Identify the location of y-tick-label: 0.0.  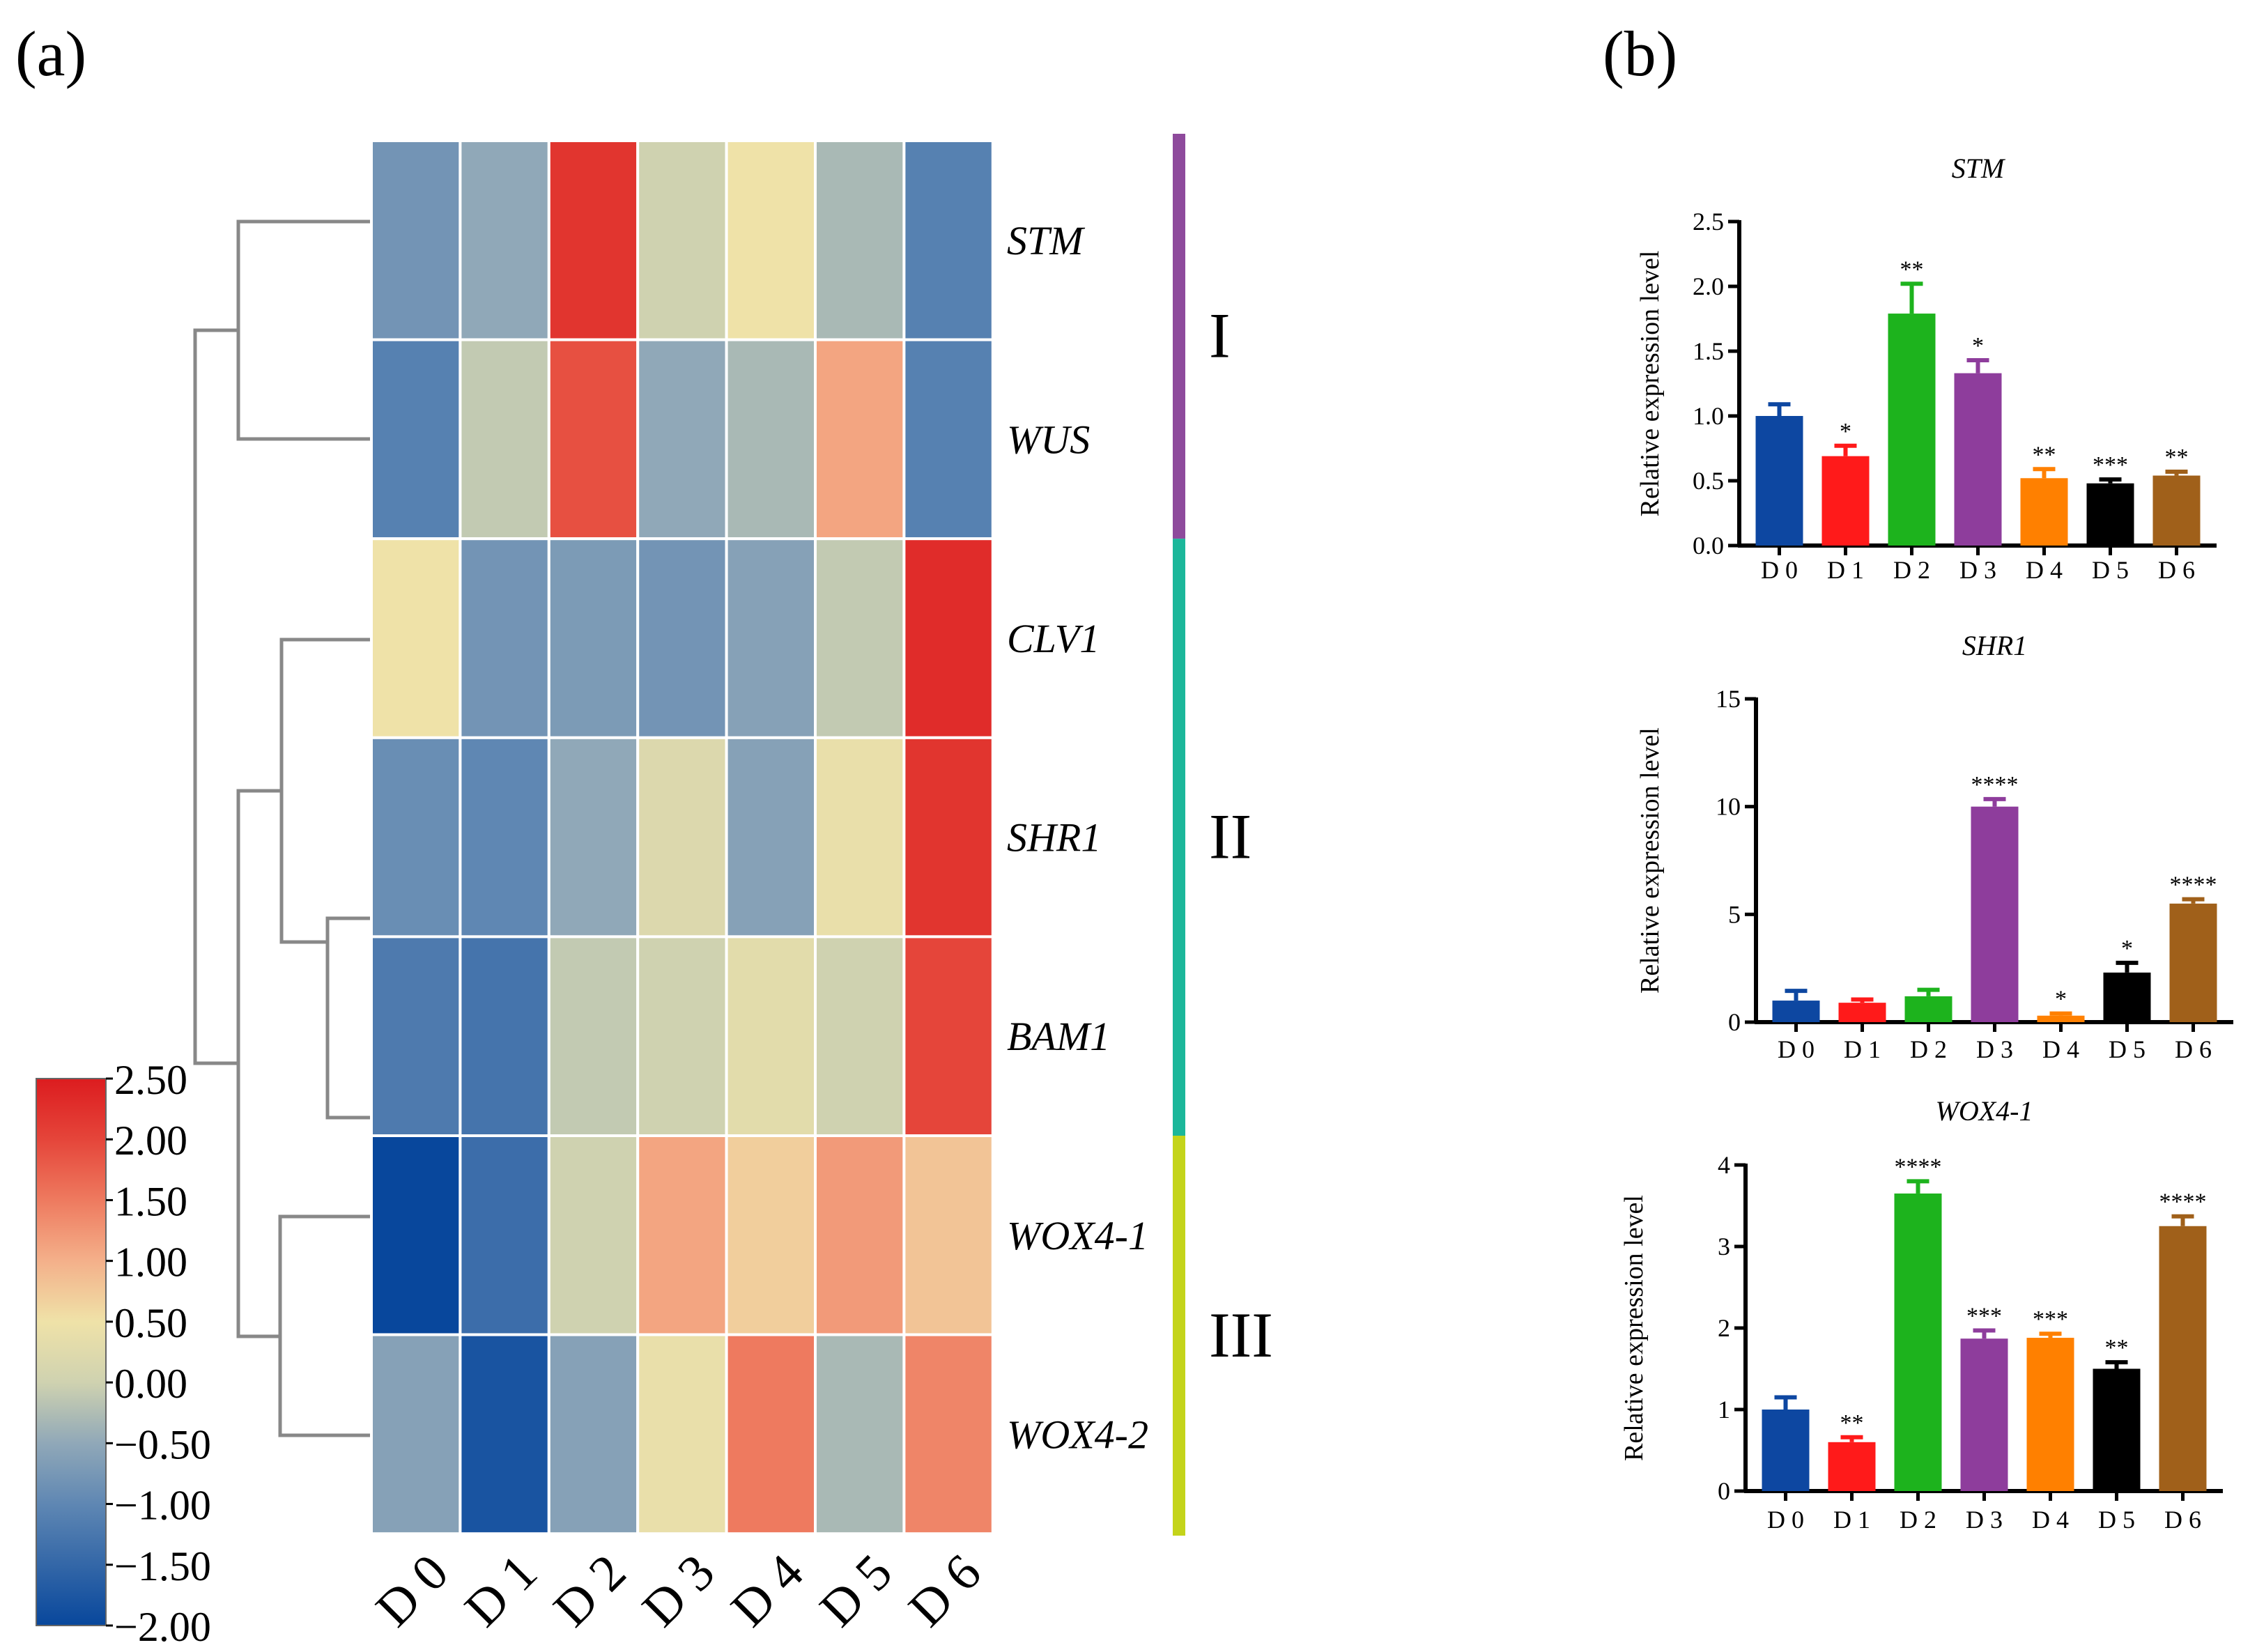
(1708, 545).